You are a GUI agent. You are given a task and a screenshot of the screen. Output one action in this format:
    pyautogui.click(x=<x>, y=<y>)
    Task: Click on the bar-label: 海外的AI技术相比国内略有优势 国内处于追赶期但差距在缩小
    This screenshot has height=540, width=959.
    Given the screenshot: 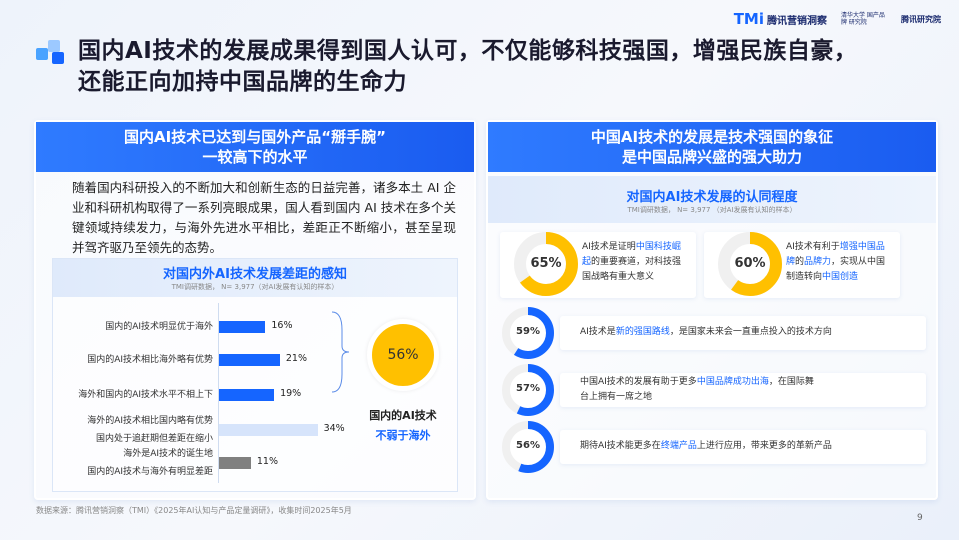 What is the action you would take?
    pyautogui.click(x=150, y=430)
    